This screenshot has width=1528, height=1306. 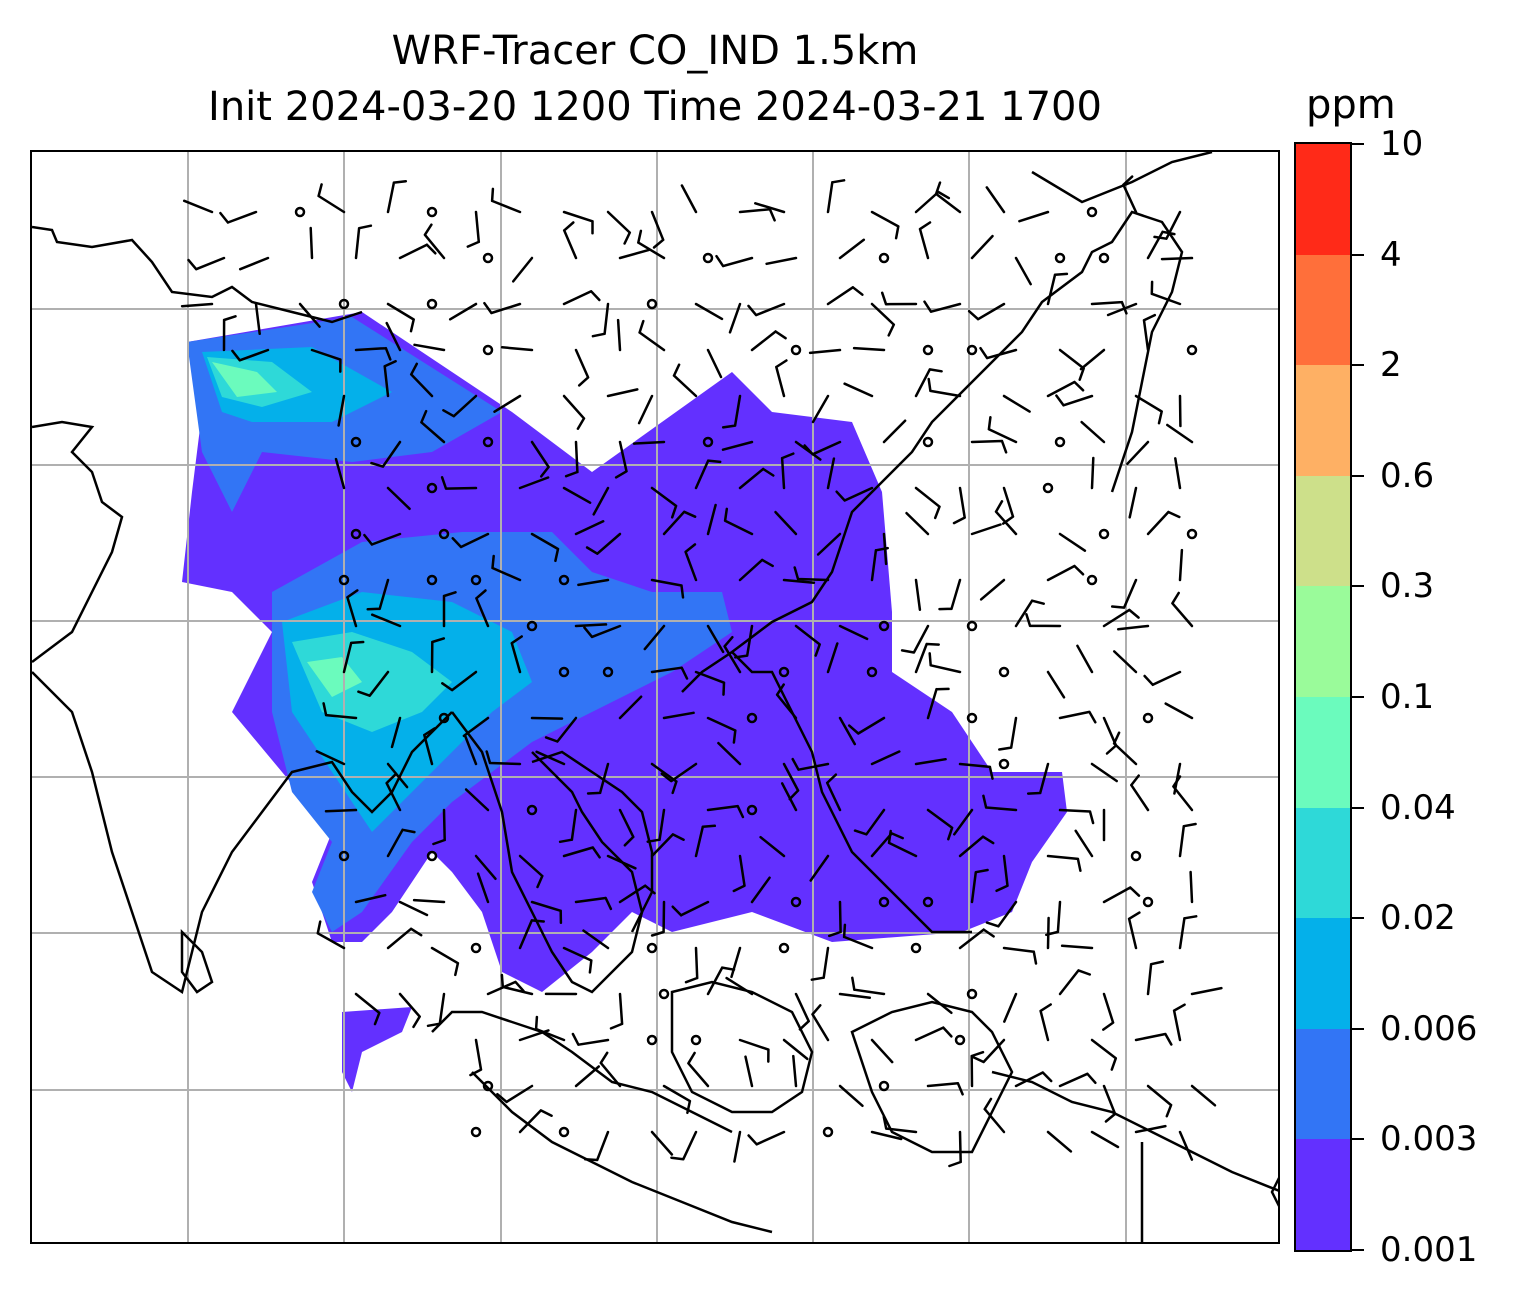 I want to click on colorbar-tick-label: 0.1, so click(x=1407, y=697).